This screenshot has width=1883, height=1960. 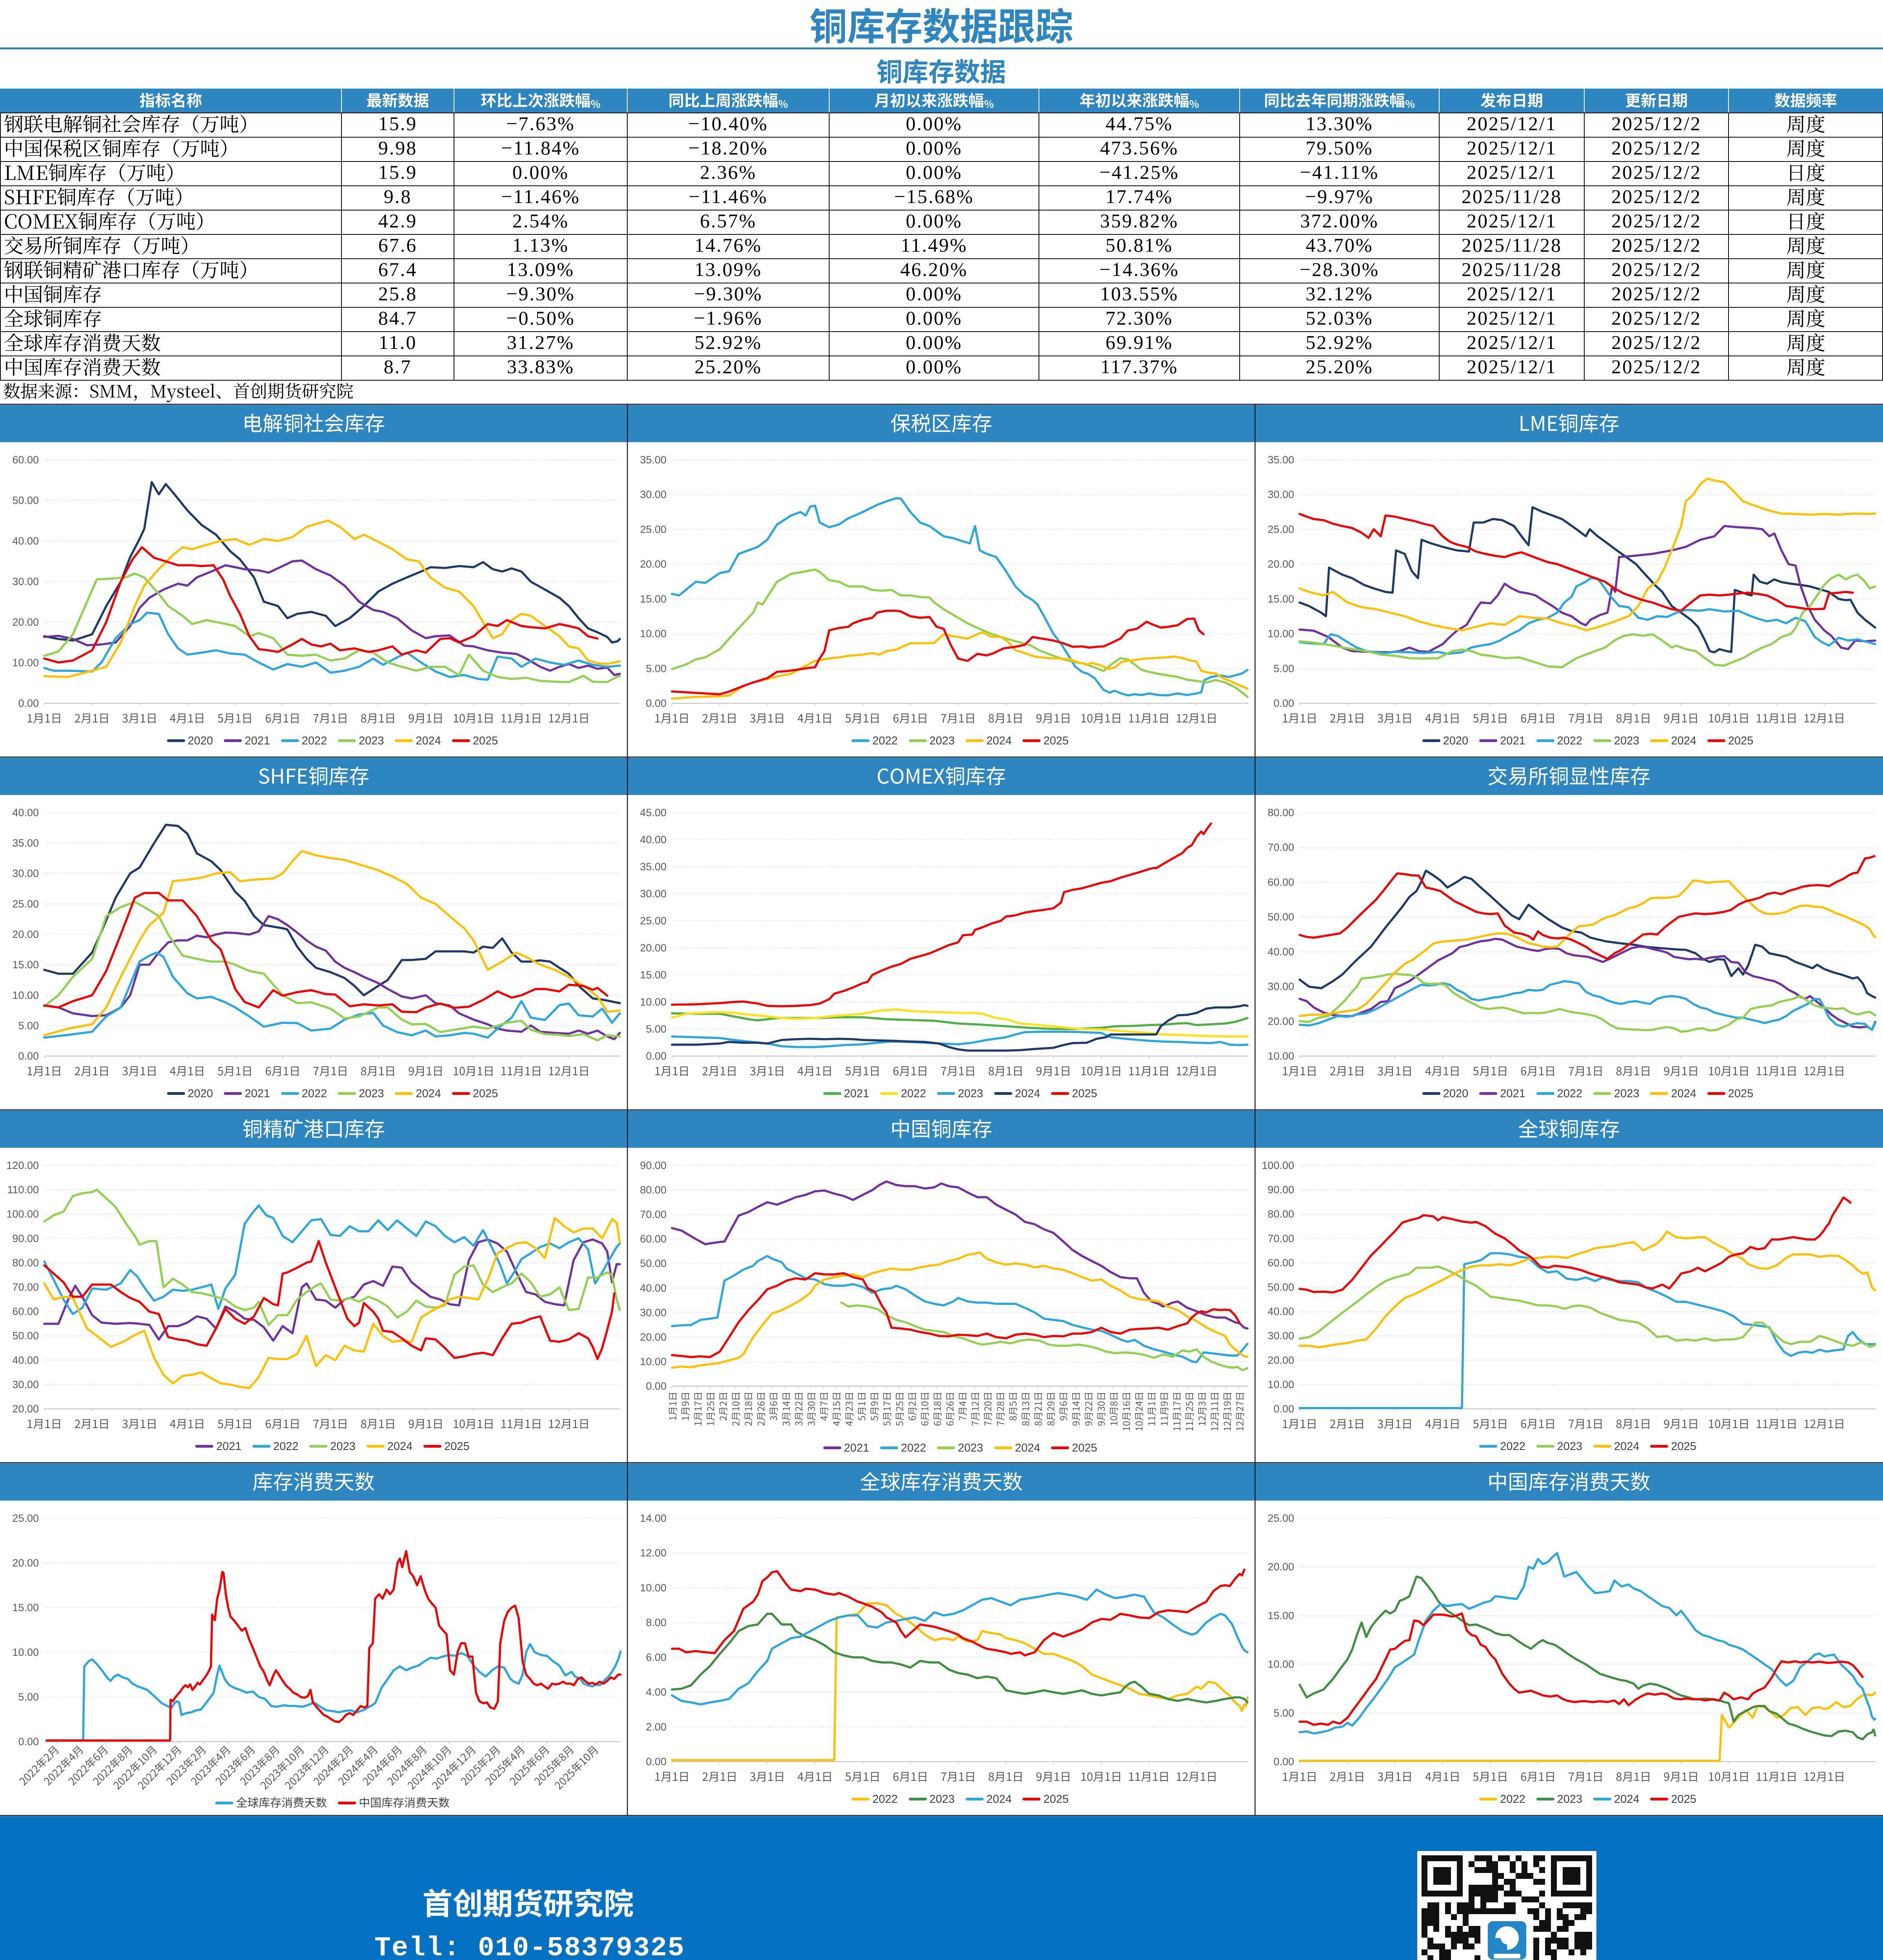 What do you see at coordinates (1139, 366) in the screenshot?
I see `svg-text: 117.37%` at bounding box center [1139, 366].